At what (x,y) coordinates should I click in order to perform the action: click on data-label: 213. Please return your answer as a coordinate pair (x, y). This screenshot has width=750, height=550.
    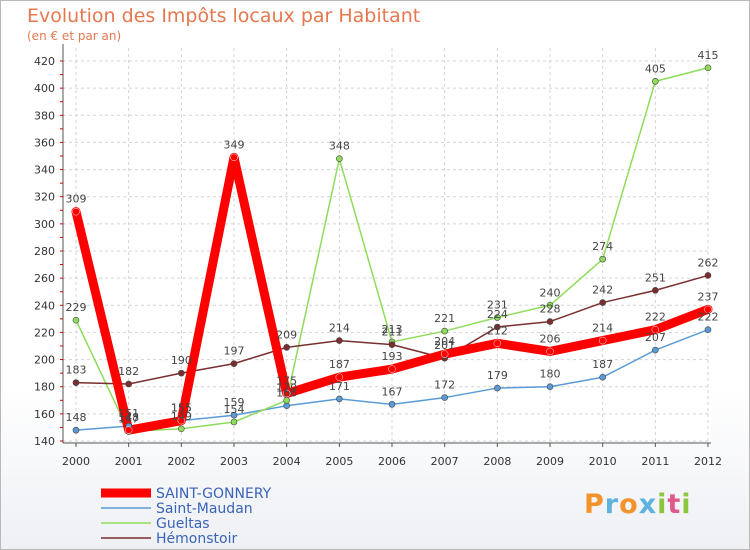
    Looking at the image, I should click on (392, 329).